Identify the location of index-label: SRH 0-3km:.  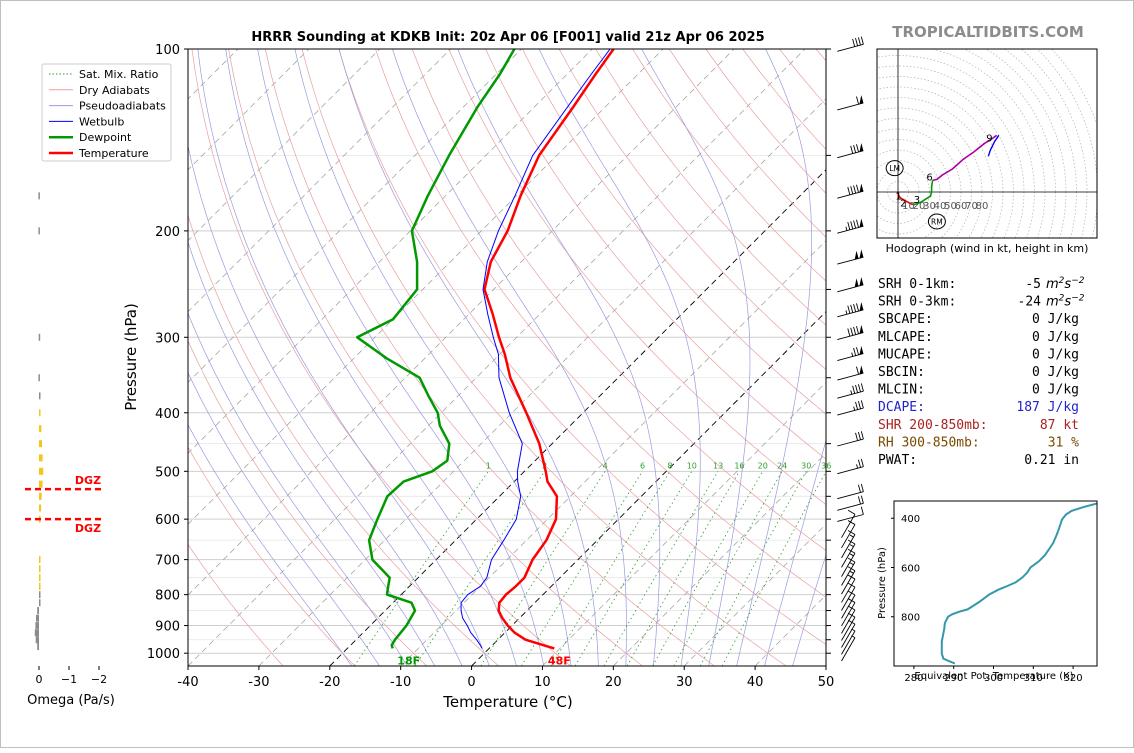
(917, 302).